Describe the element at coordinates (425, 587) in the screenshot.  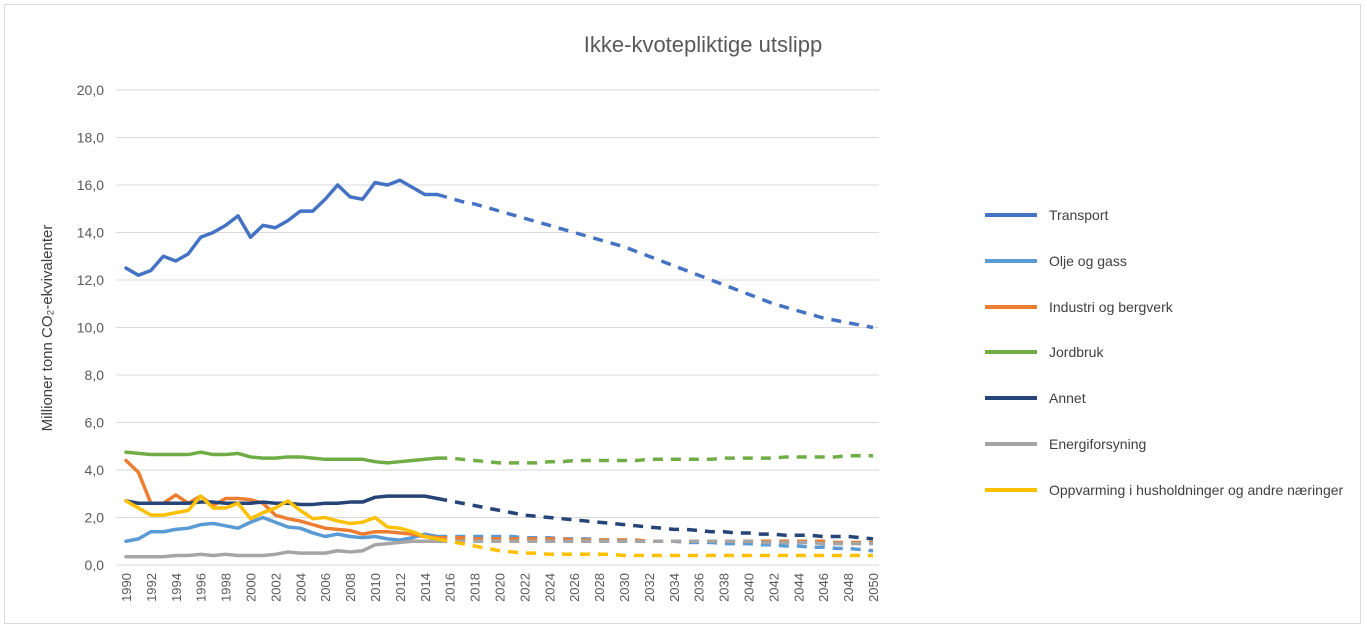
I see `x-tick-label: 2014` at that location.